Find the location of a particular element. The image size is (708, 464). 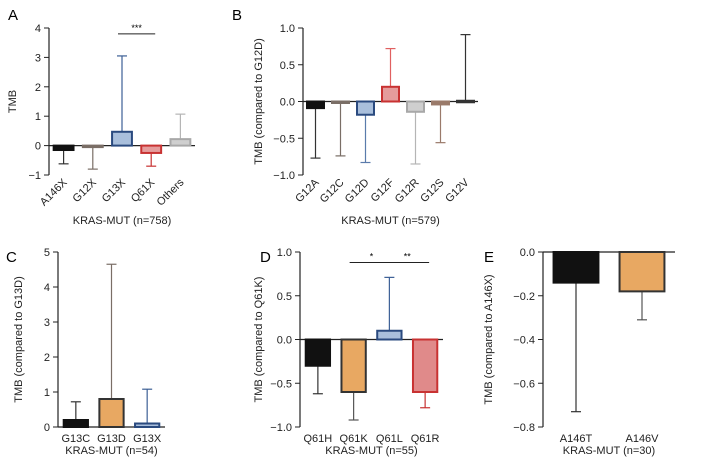

x-axis-label: KRAS-MUT (n=30) is located at coordinates (609, 451).